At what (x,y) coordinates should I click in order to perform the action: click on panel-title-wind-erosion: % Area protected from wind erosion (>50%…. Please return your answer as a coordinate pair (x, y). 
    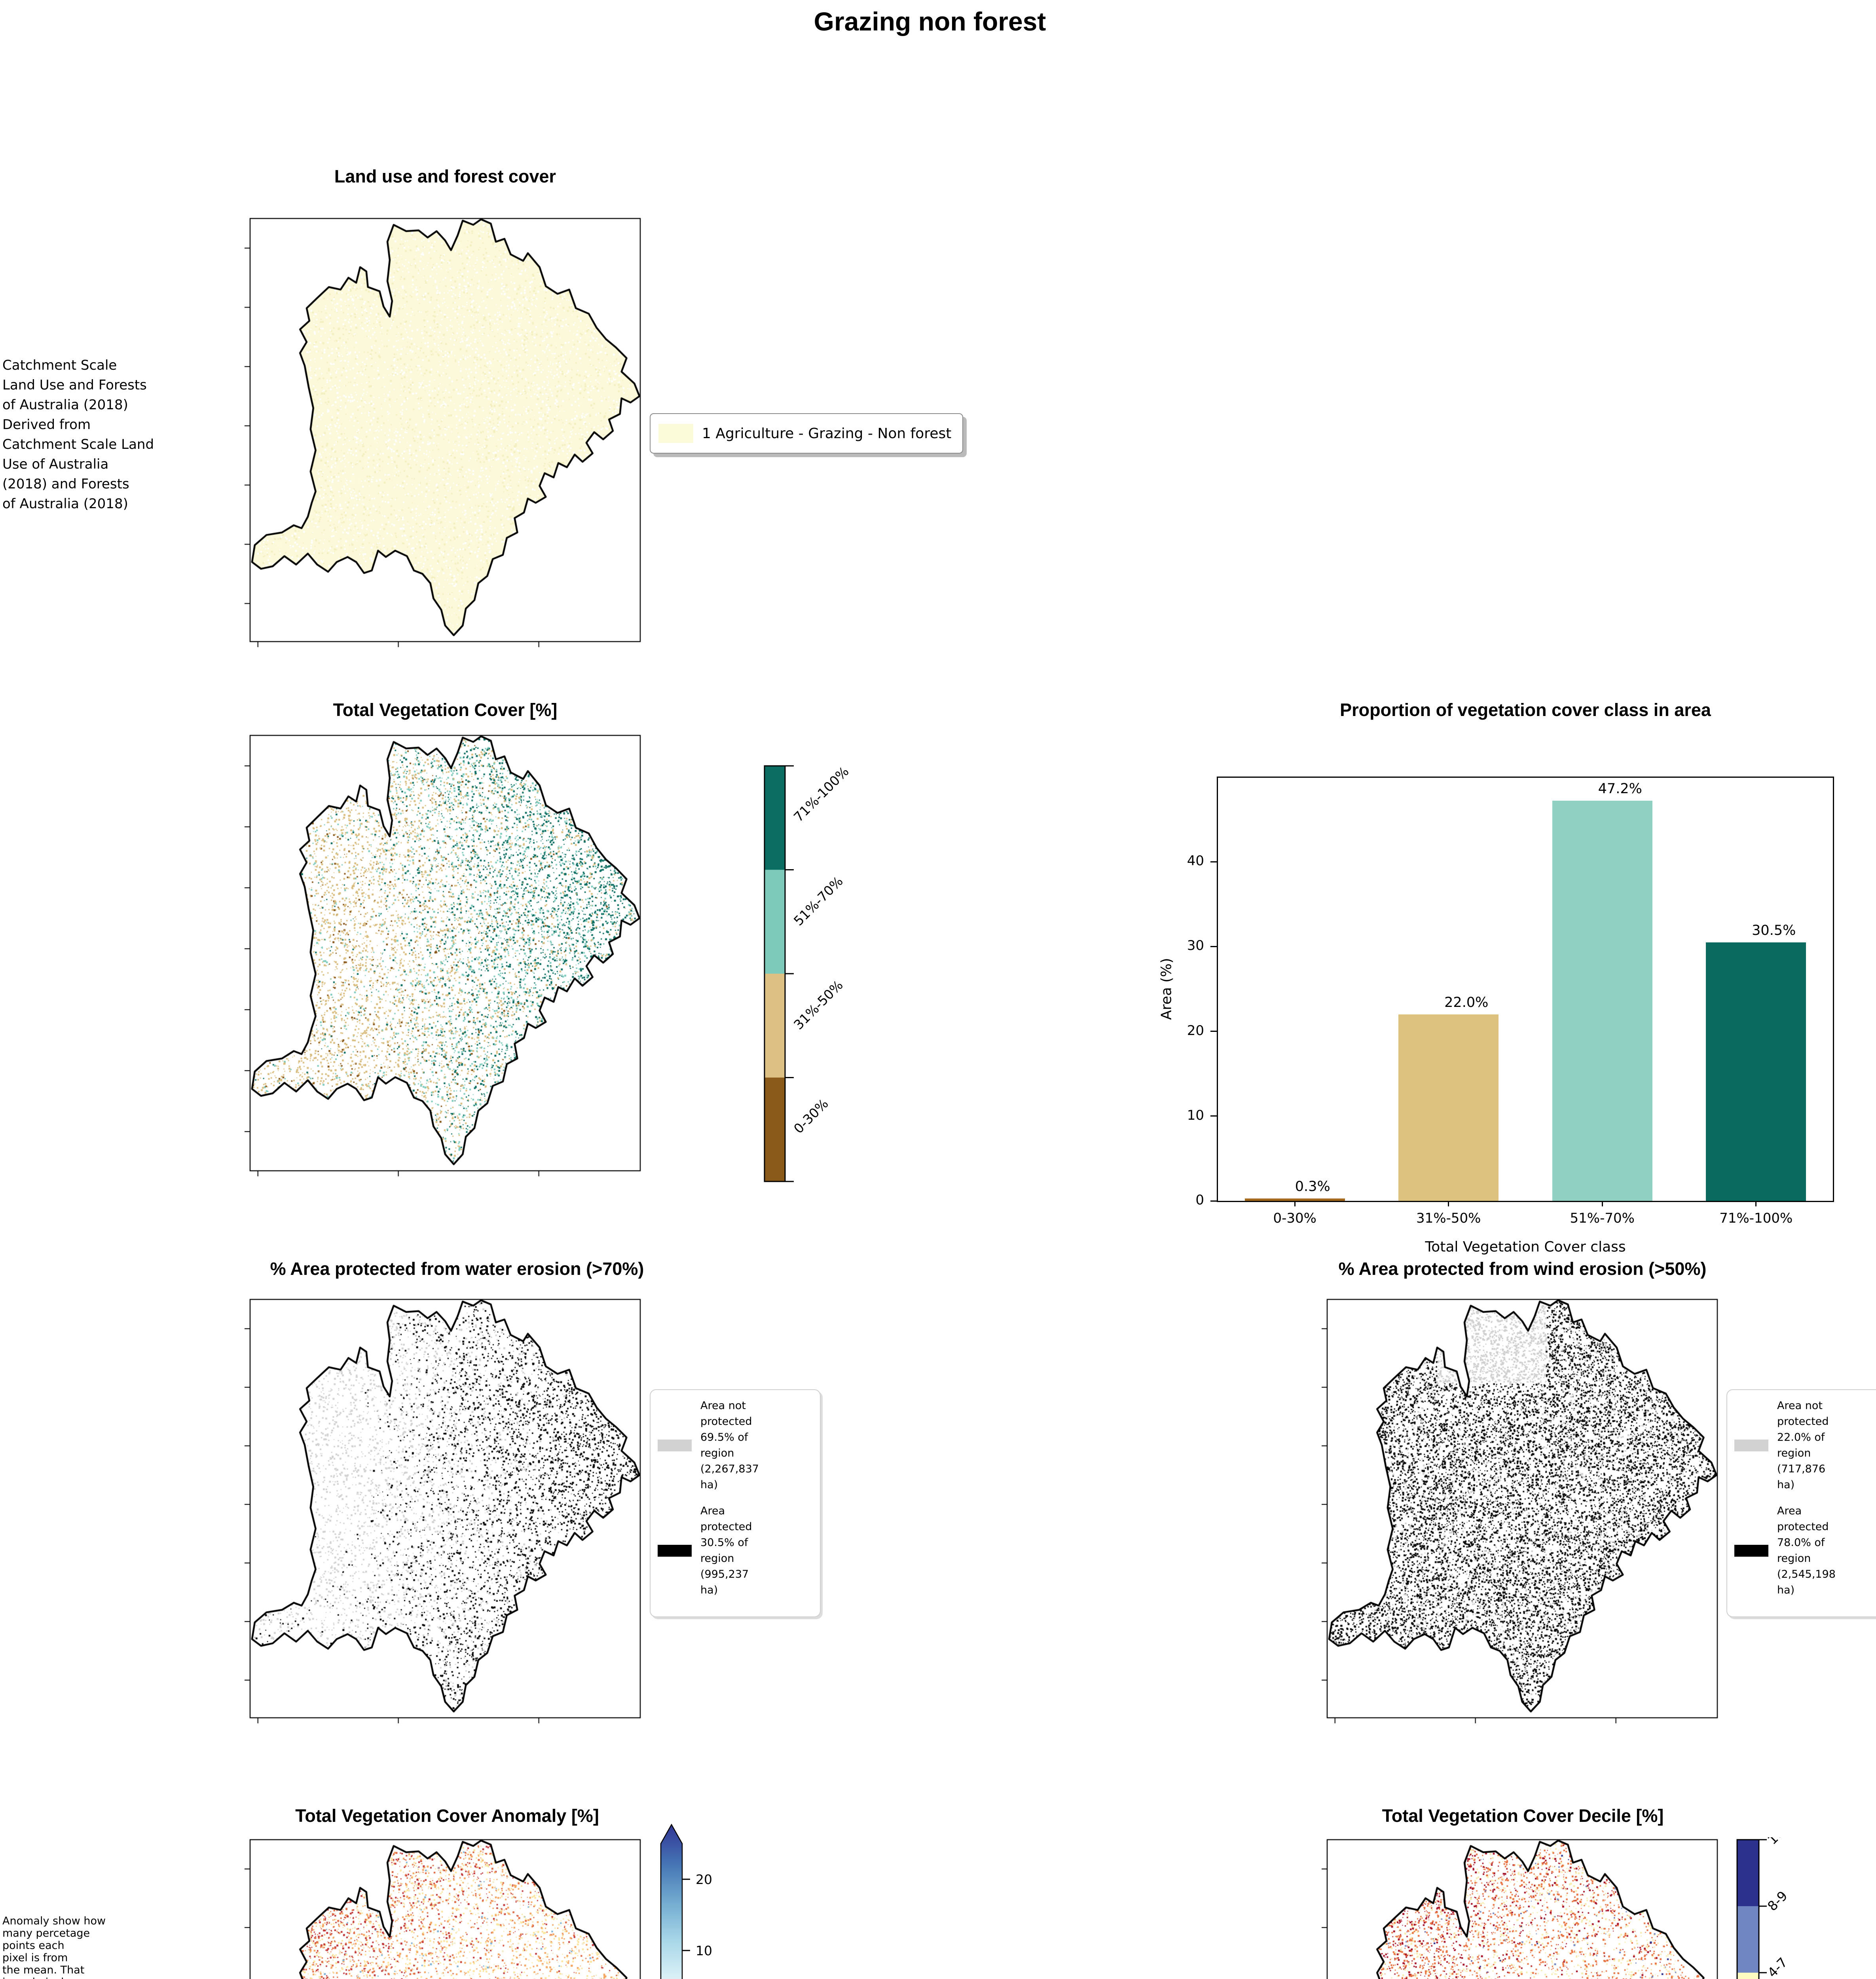
    Looking at the image, I should click on (1522, 1269).